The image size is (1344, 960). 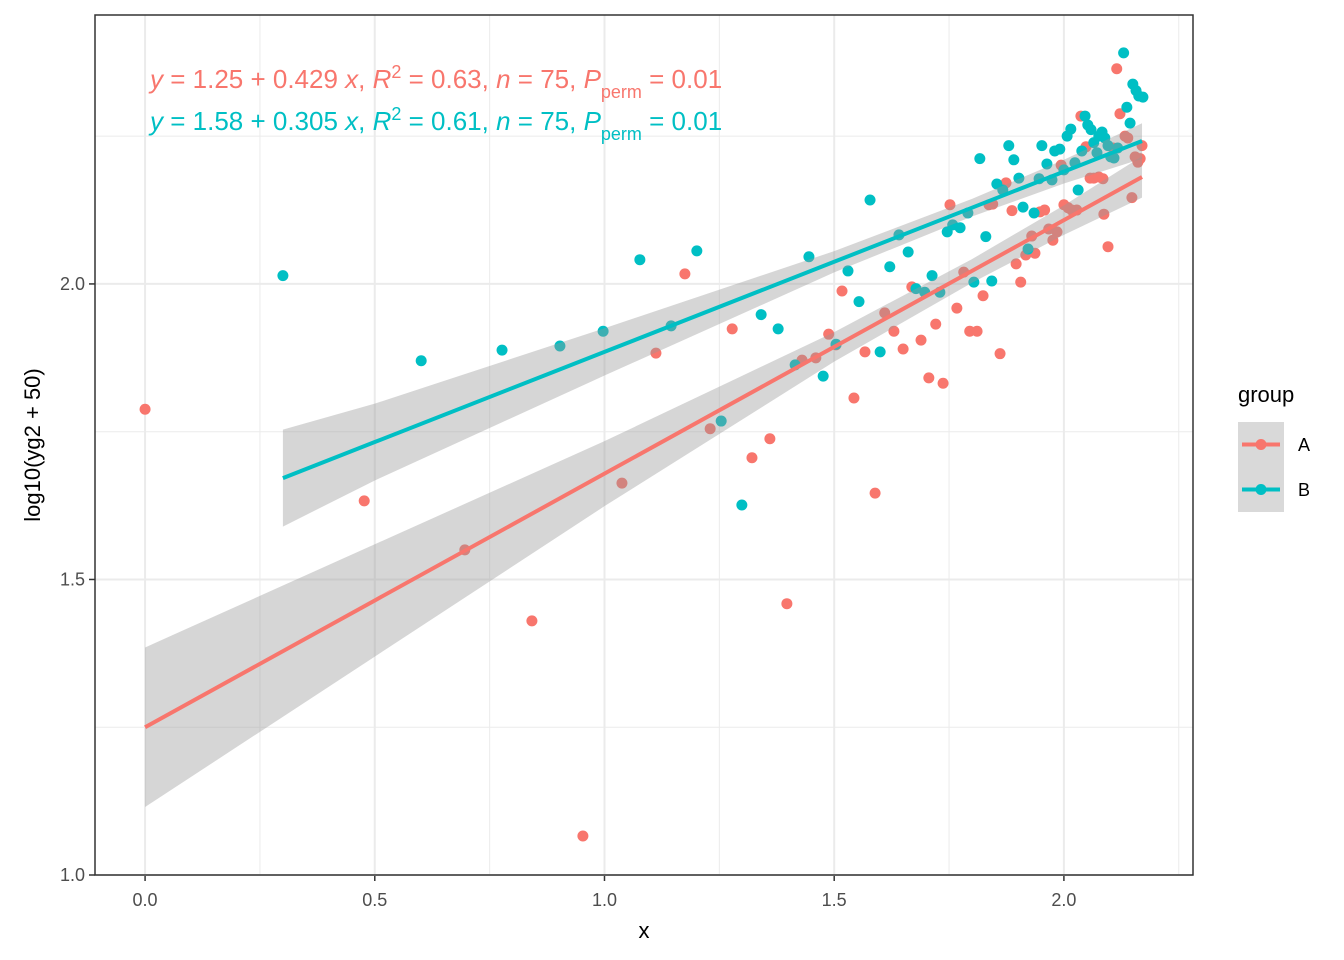 What do you see at coordinates (374, 900) in the screenshot?
I see `x-tick-label: 0.5` at bounding box center [374, 900].